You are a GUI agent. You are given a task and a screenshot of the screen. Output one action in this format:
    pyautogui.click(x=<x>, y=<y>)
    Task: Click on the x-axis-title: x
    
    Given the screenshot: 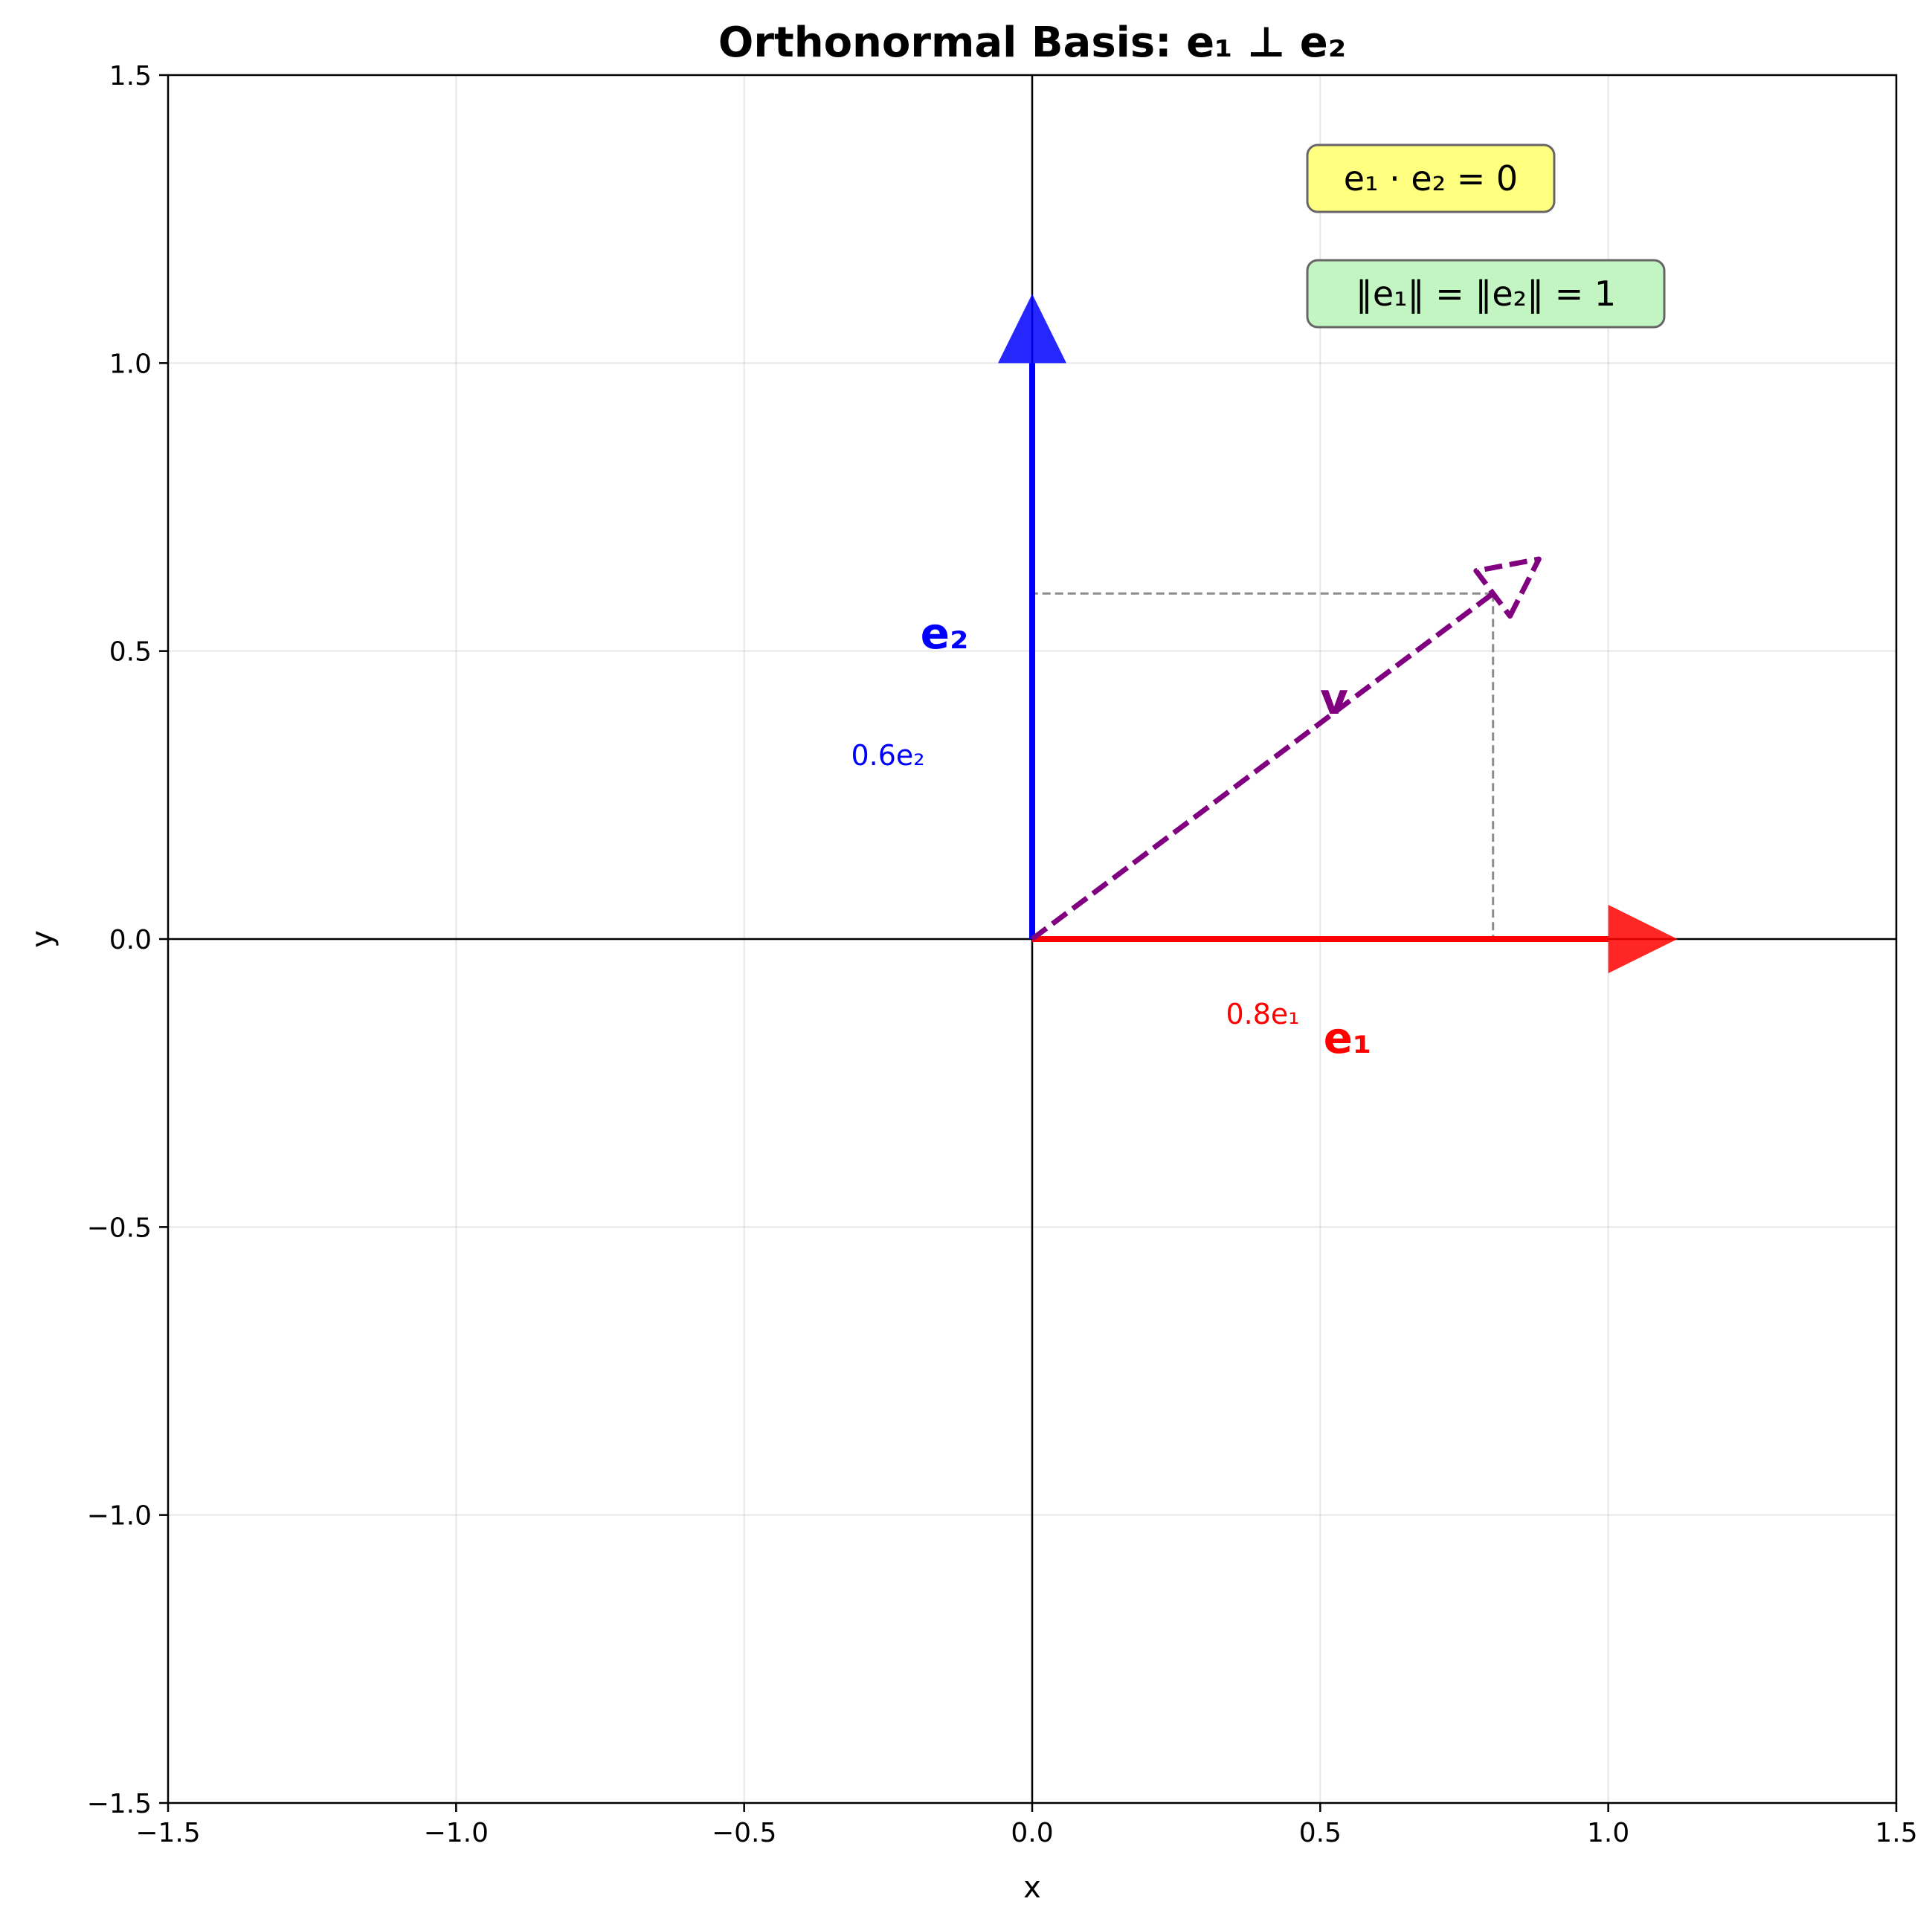 What is the action you would take?
    pyautogui.click(x=1032, y=1888)
    